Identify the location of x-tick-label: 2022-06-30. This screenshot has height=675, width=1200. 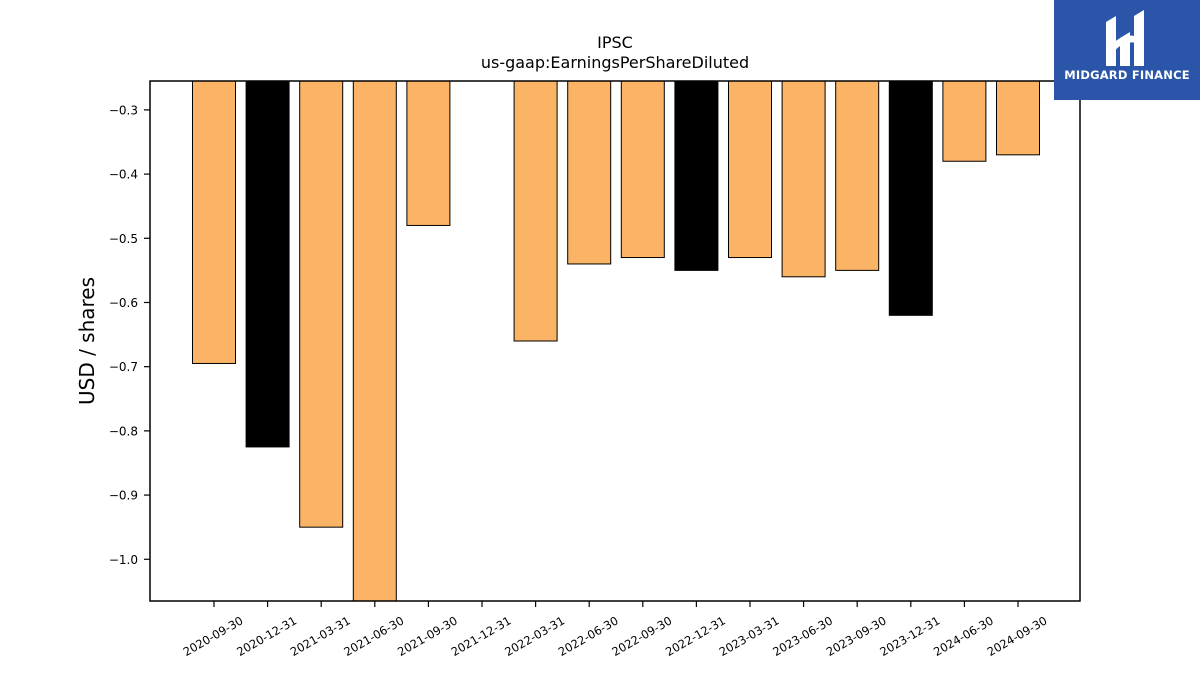
(588, 636).